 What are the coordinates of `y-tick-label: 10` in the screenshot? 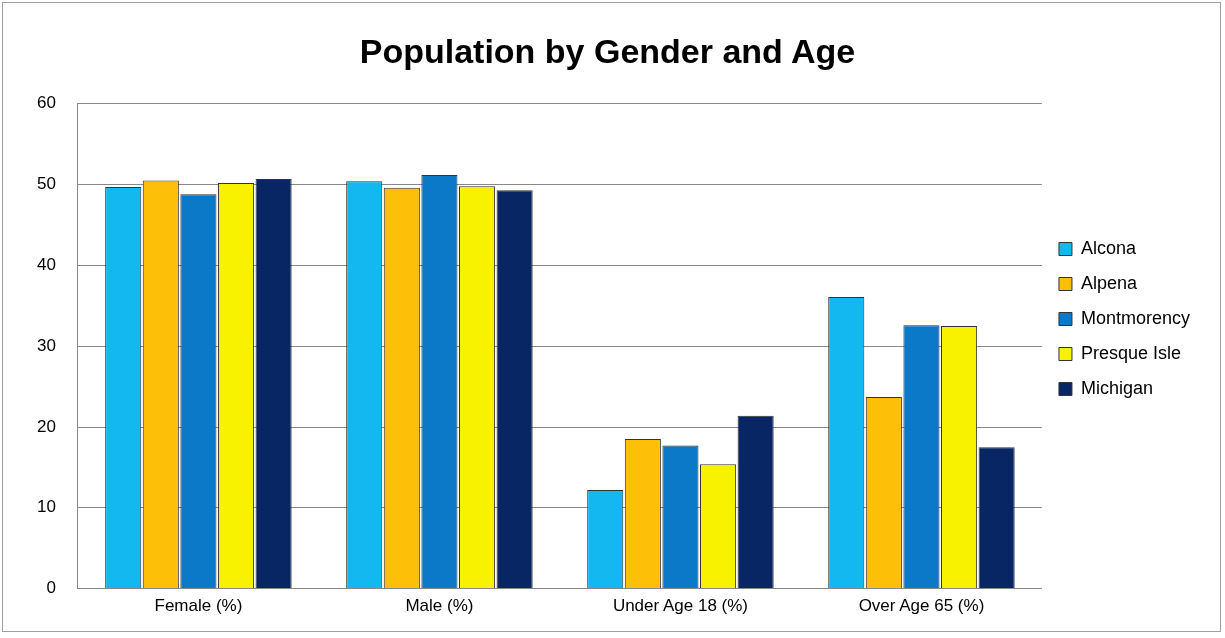 It's located at (46, 507).